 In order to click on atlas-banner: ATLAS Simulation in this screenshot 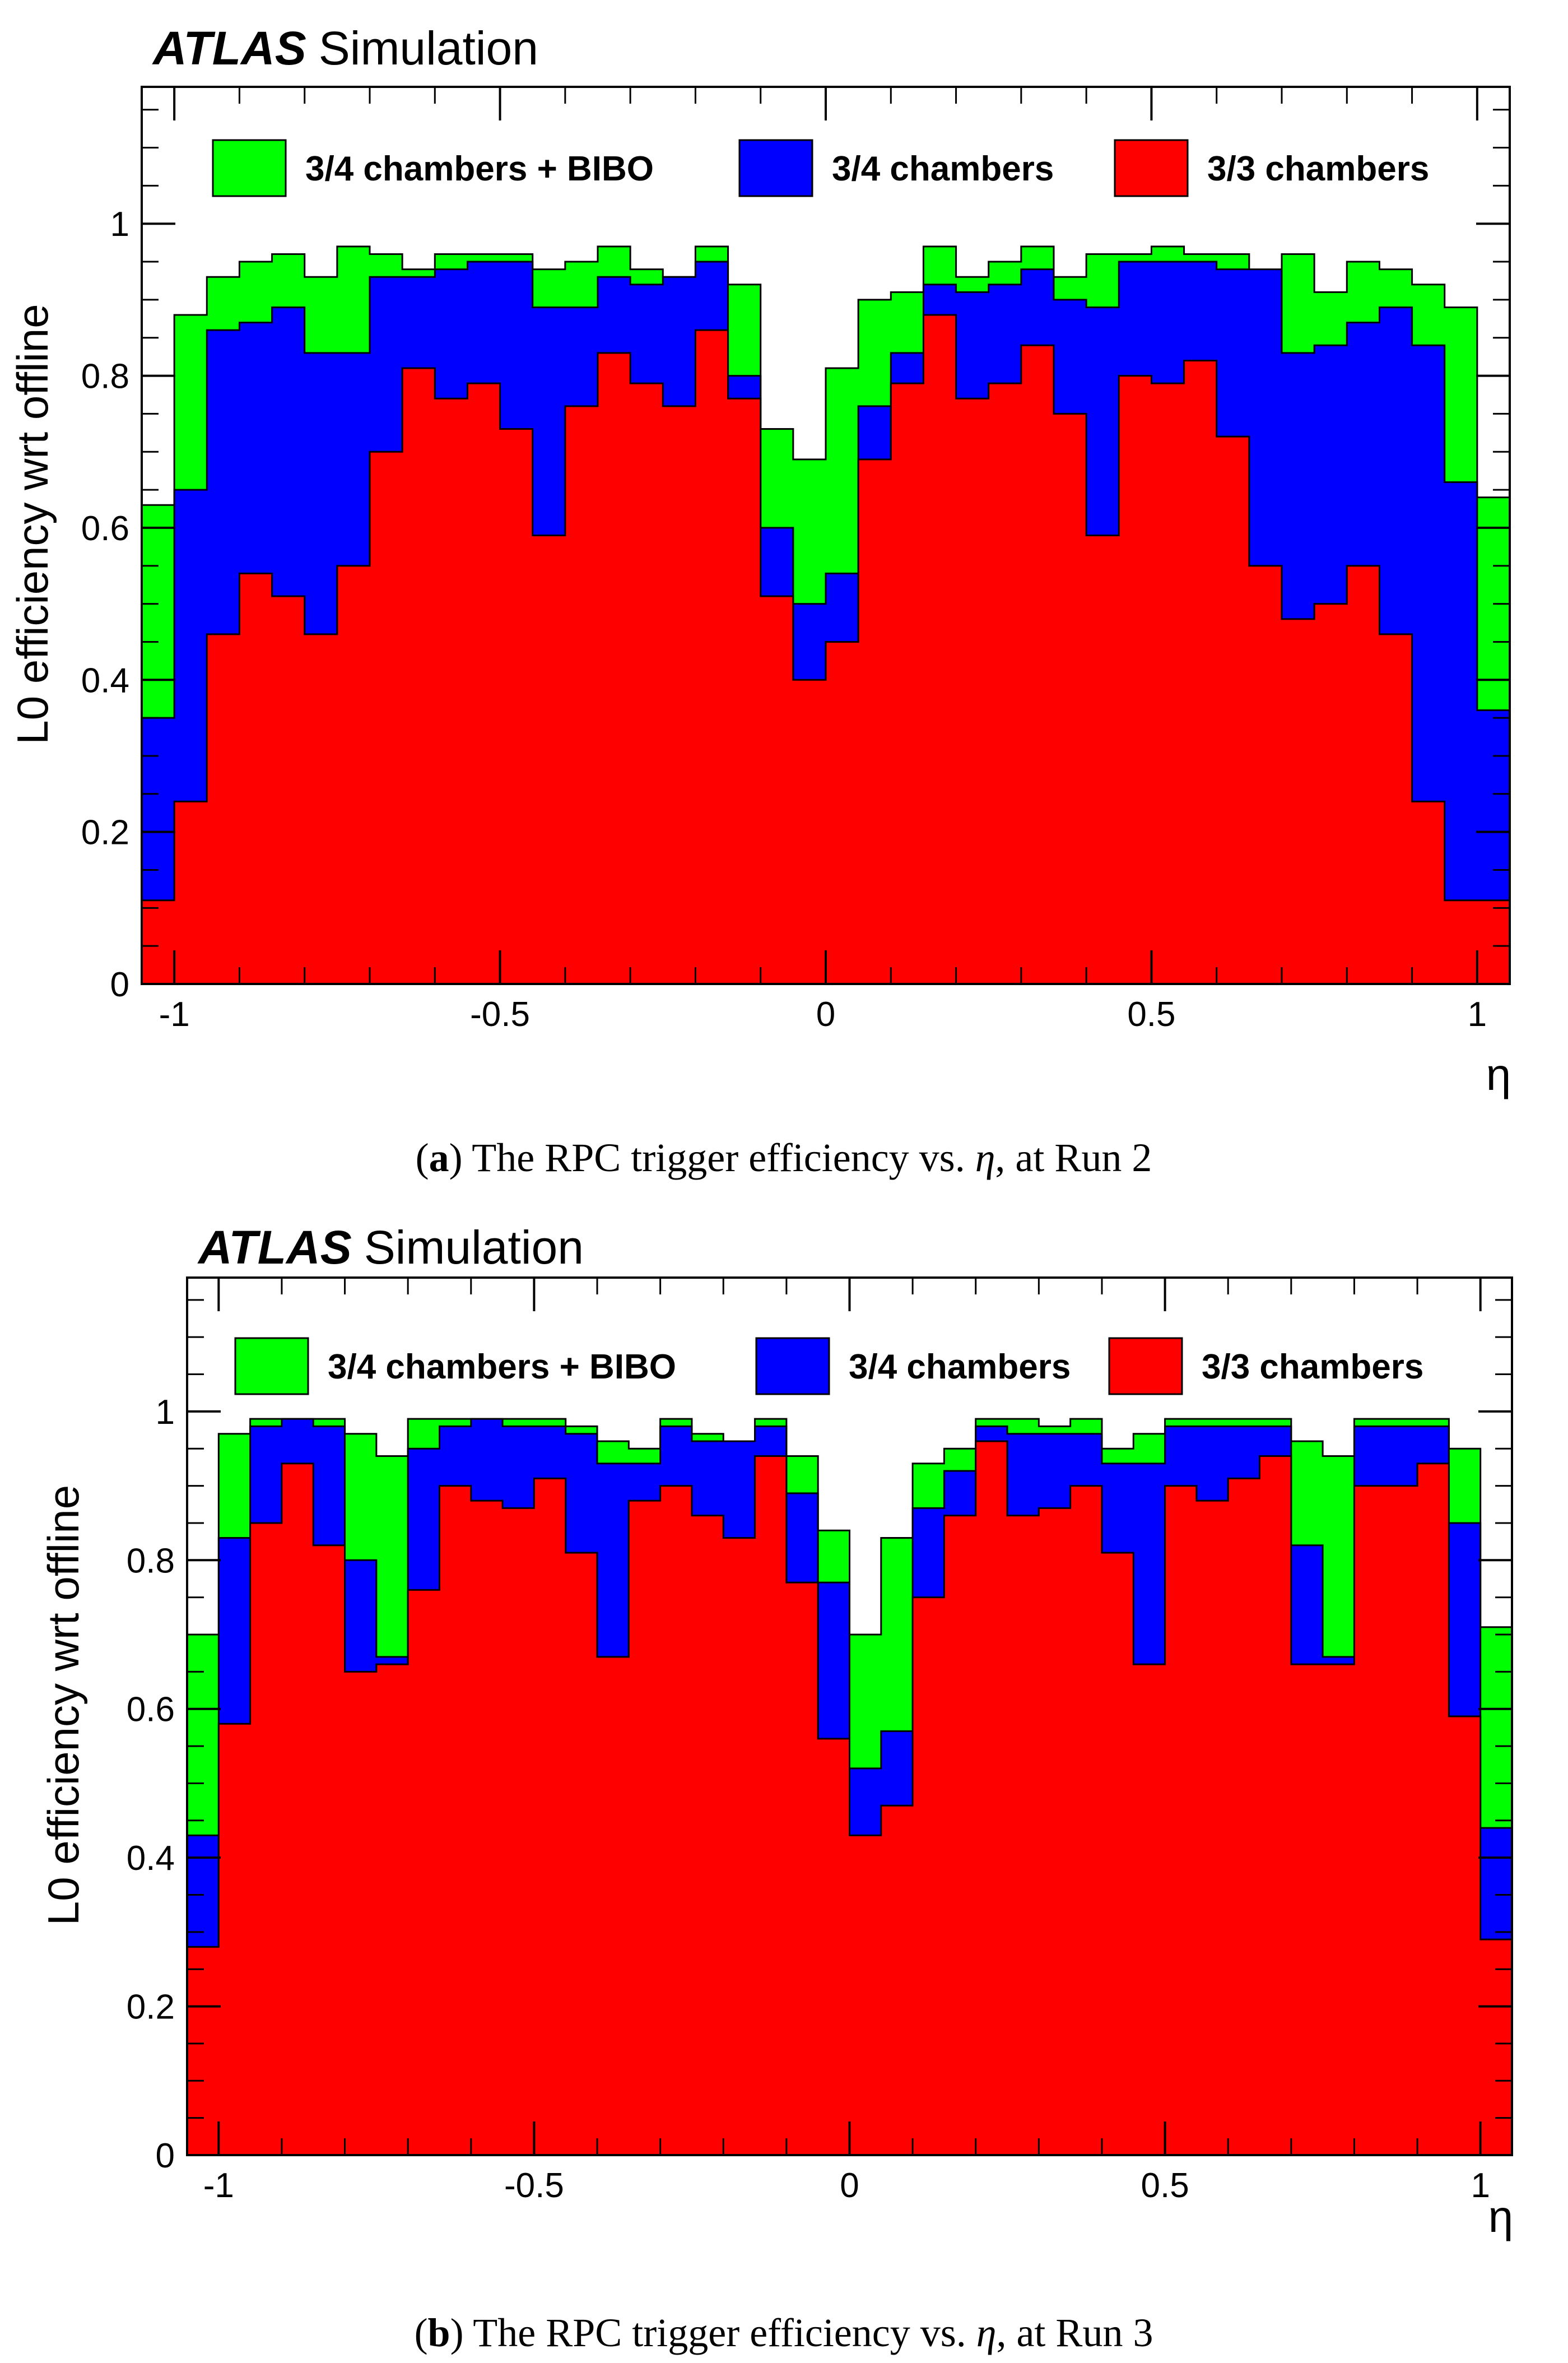, I will do `click(345, 49)`.